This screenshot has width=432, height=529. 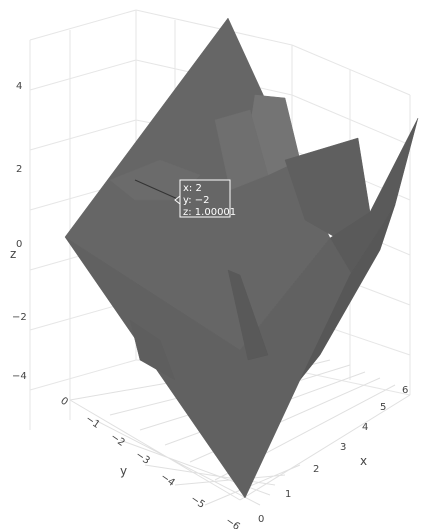 I want to click on z-axis-title: z, so click(x=13, y=254).